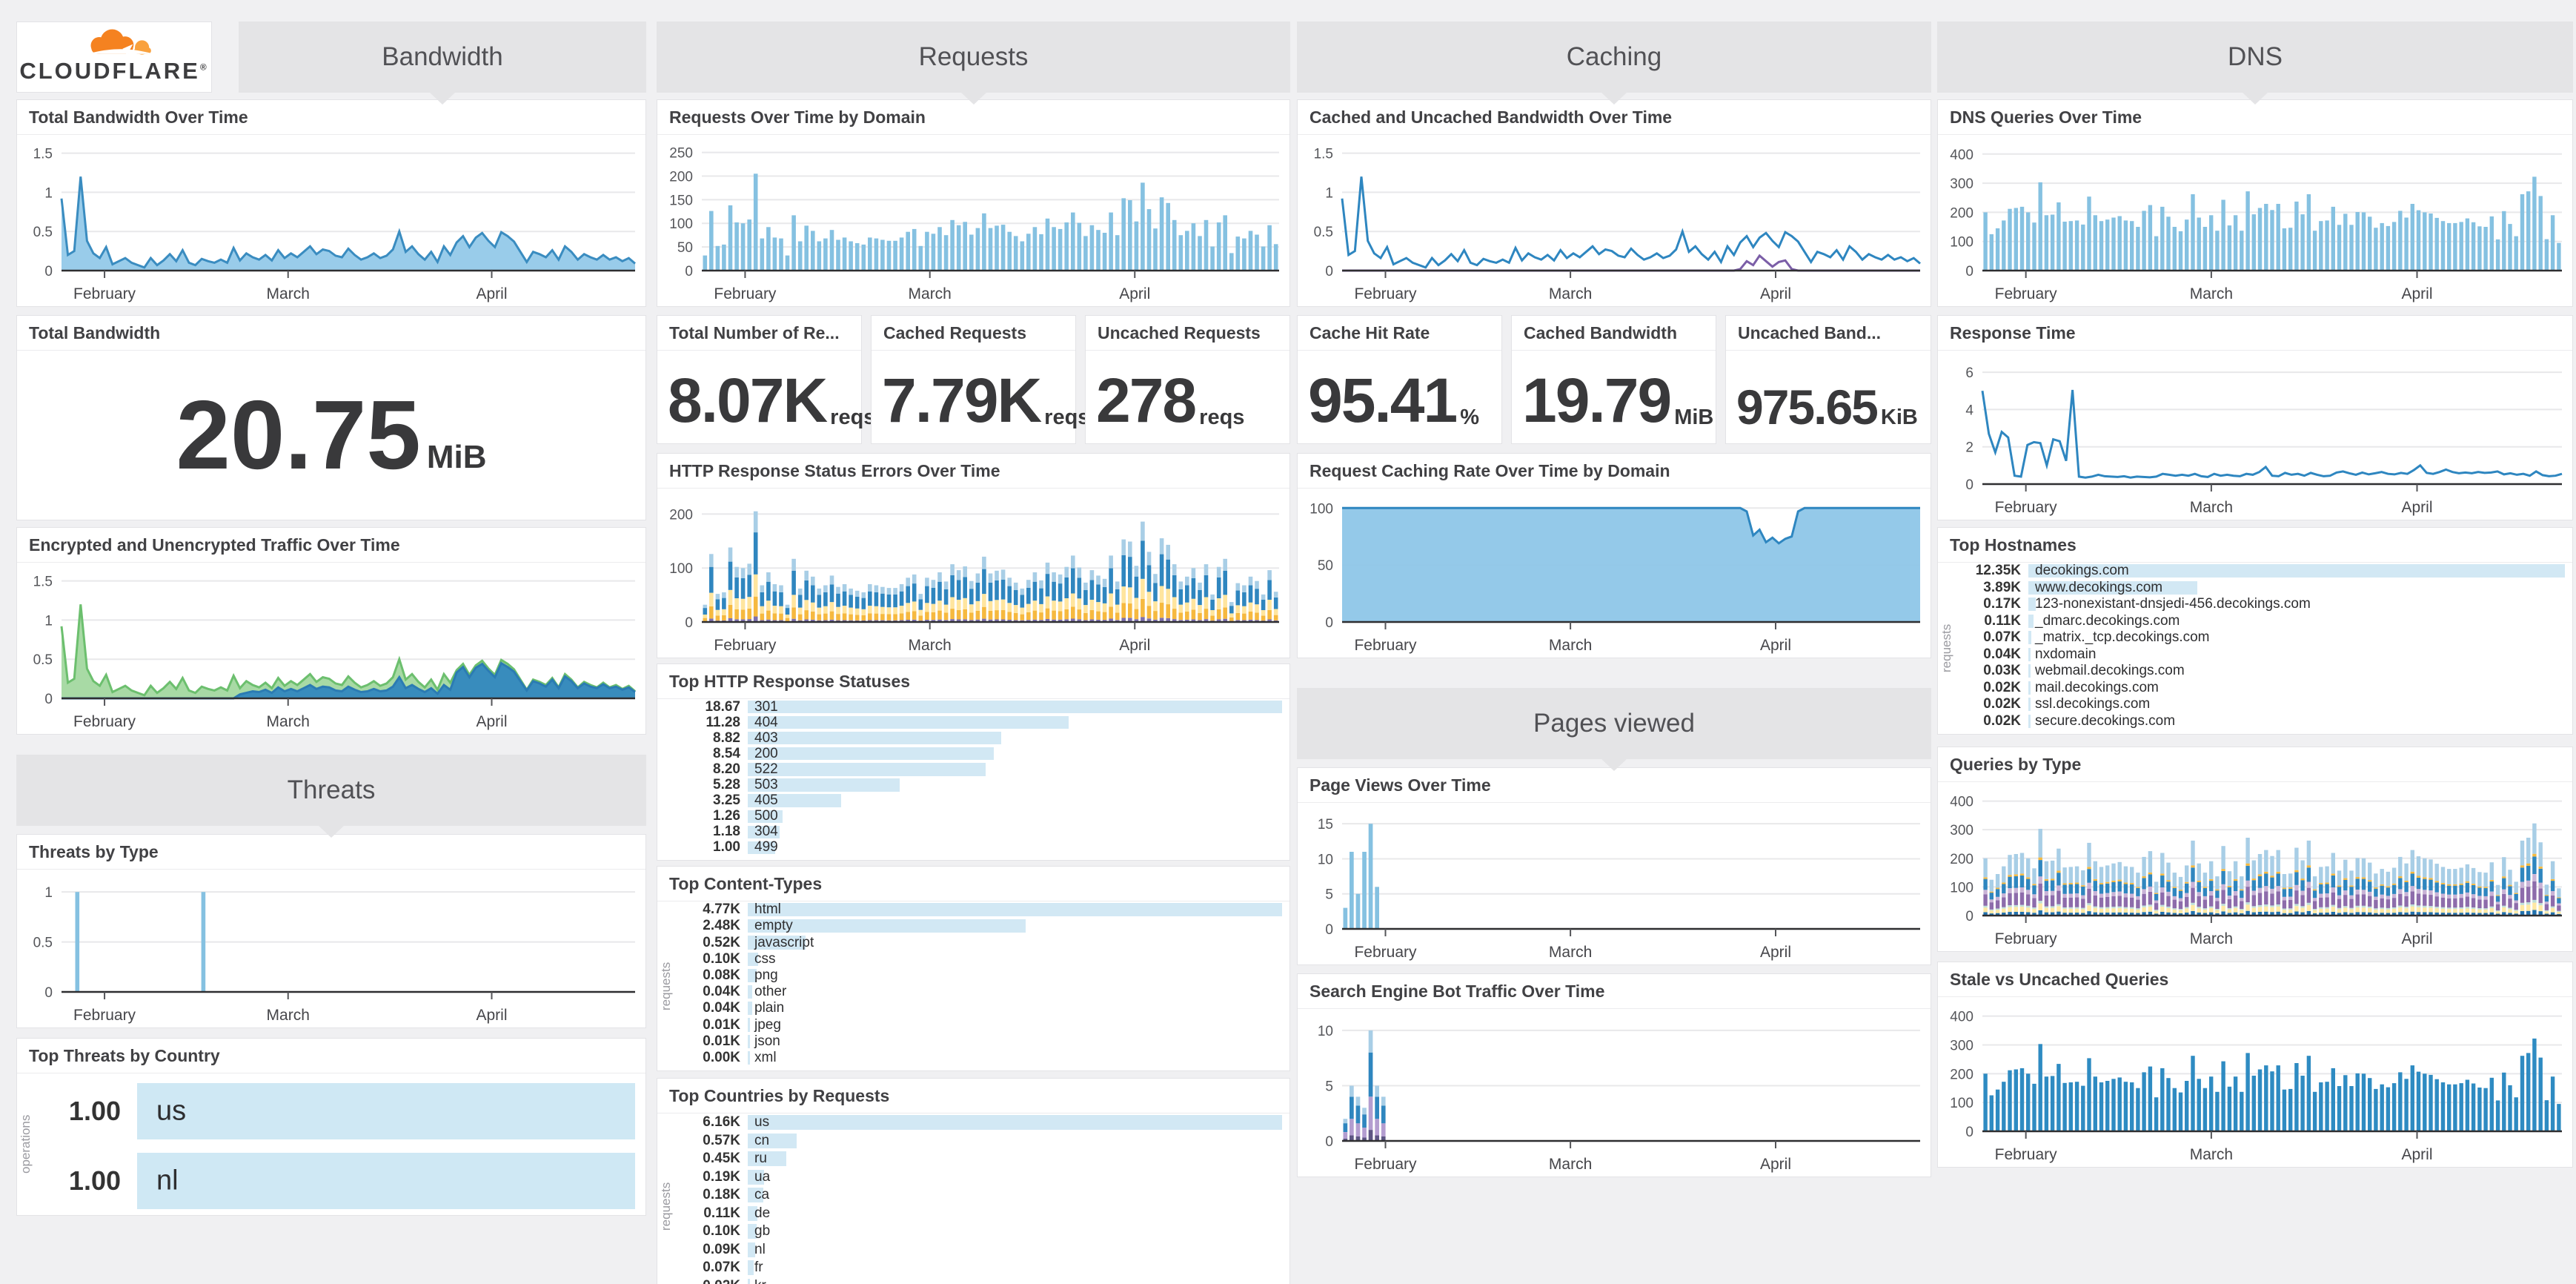 The height and width of the screenshot is (1284, 2576). I want to click on list-item: 18.67 301, so click(980, 707).